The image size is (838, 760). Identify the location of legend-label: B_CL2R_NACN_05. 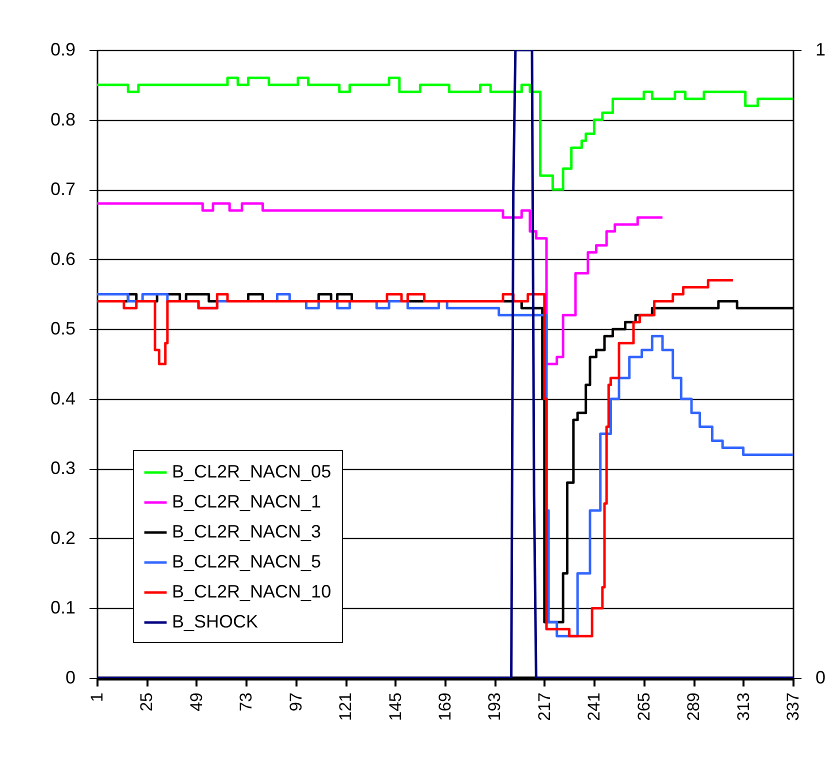
(252, 472).